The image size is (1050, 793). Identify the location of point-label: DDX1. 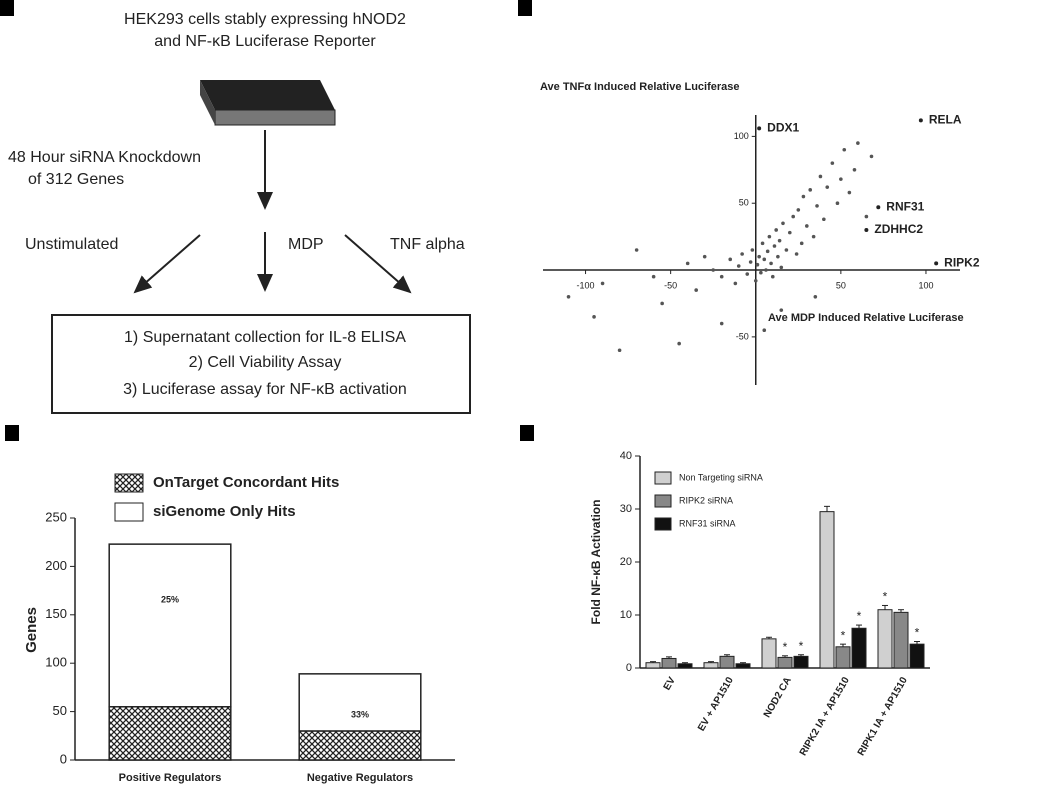
(783, 128).